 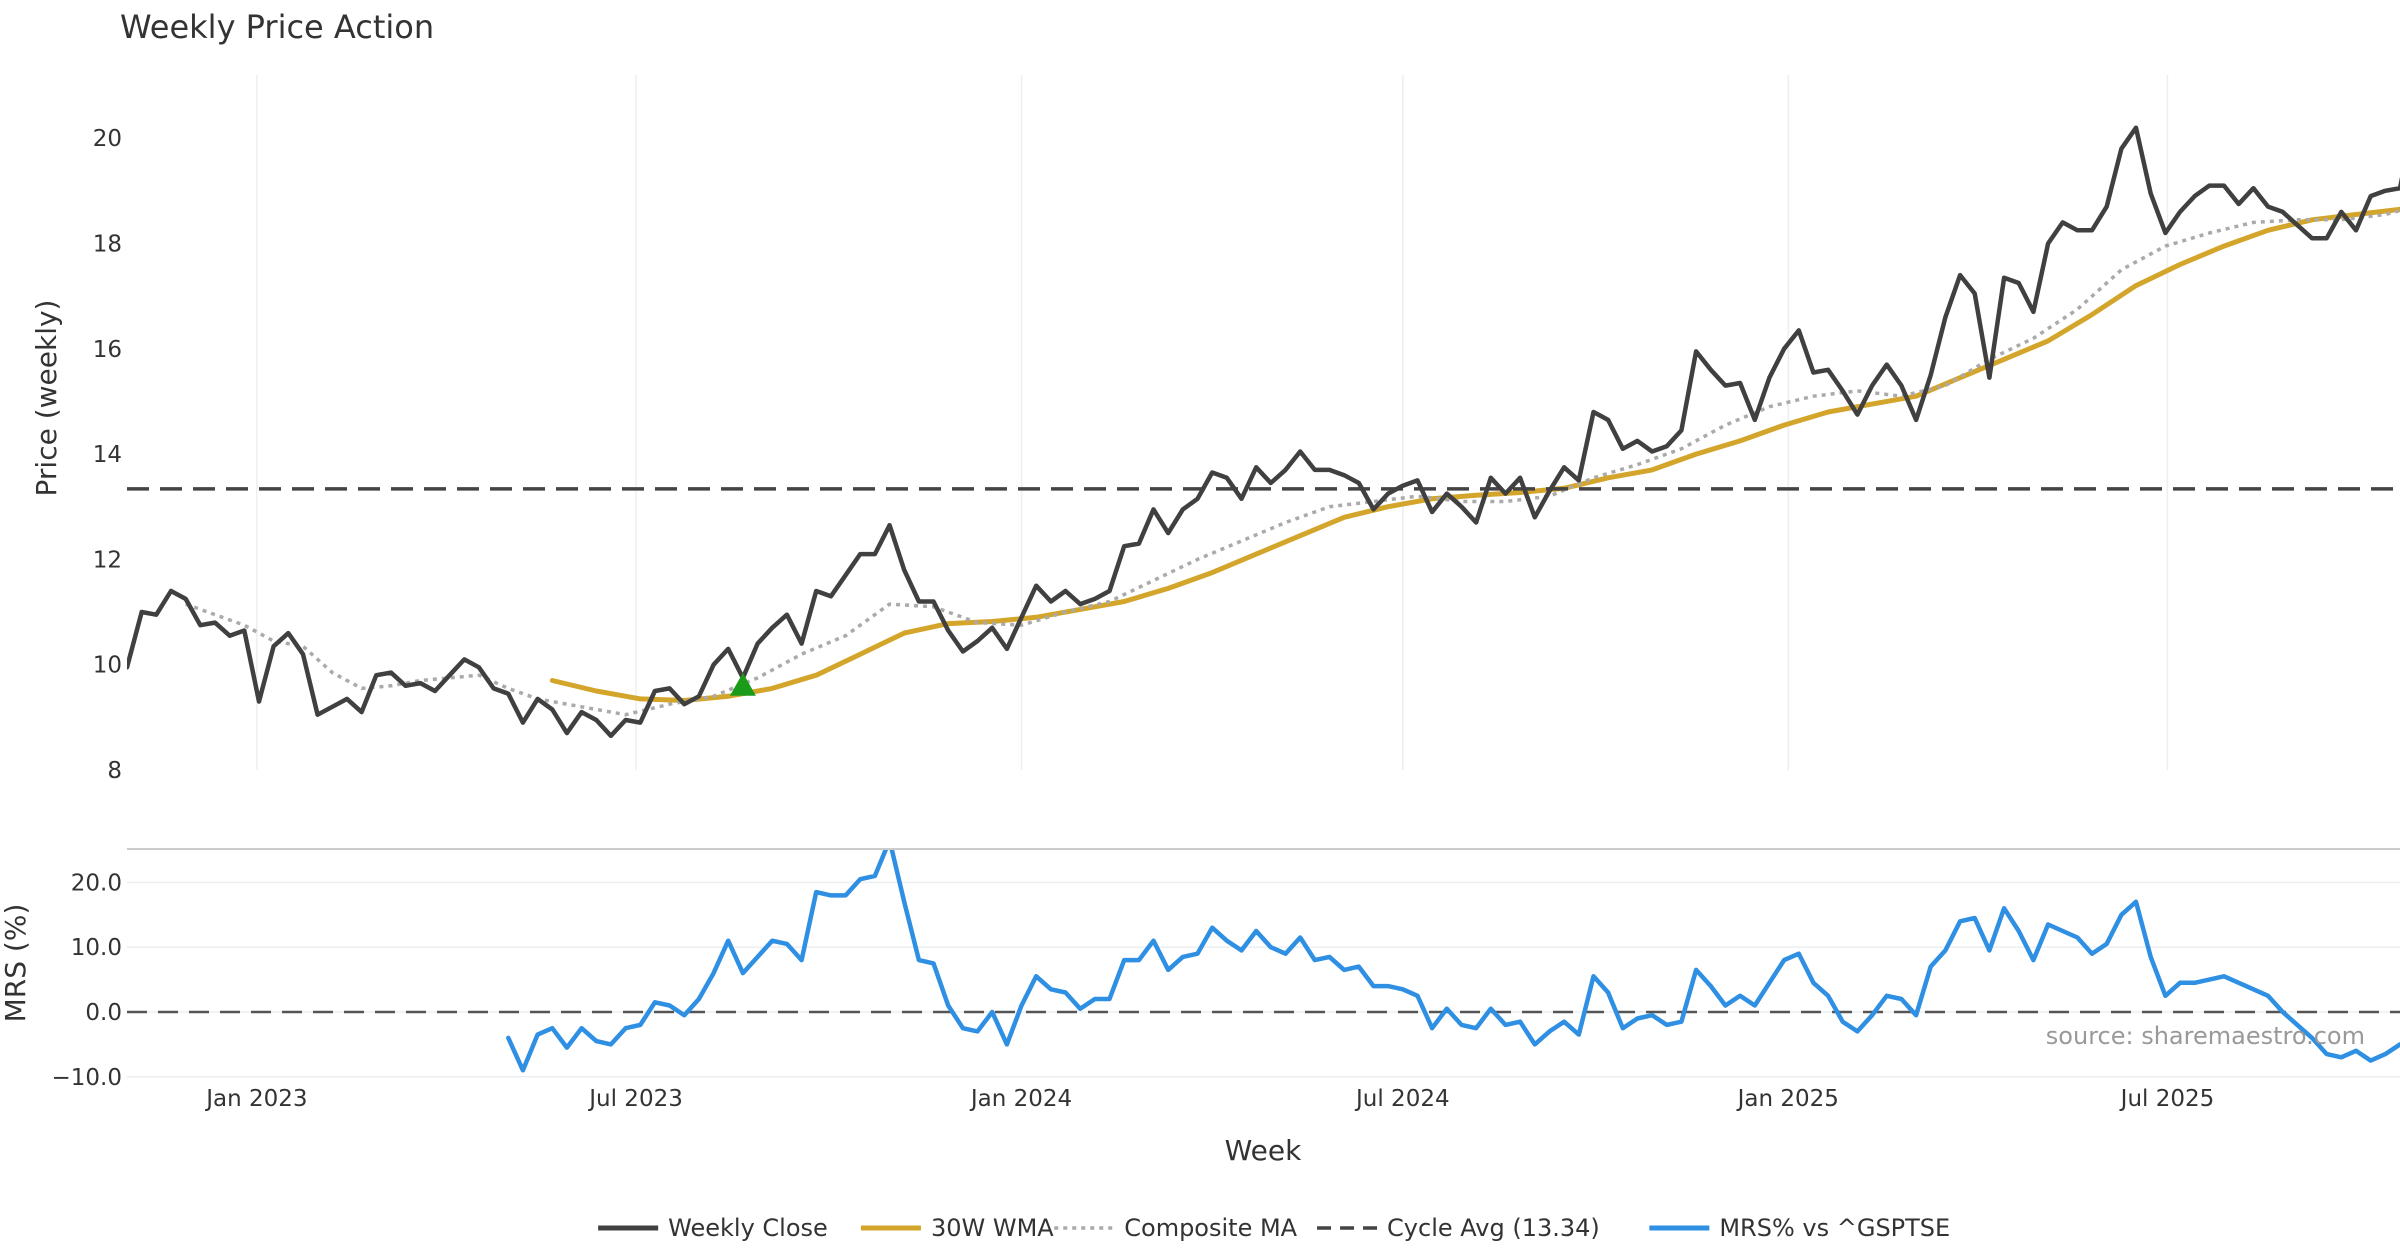 I want to click on mrs-y-axis: −10.0 0.0 10.0 20.0, so click(x=87, y=980).